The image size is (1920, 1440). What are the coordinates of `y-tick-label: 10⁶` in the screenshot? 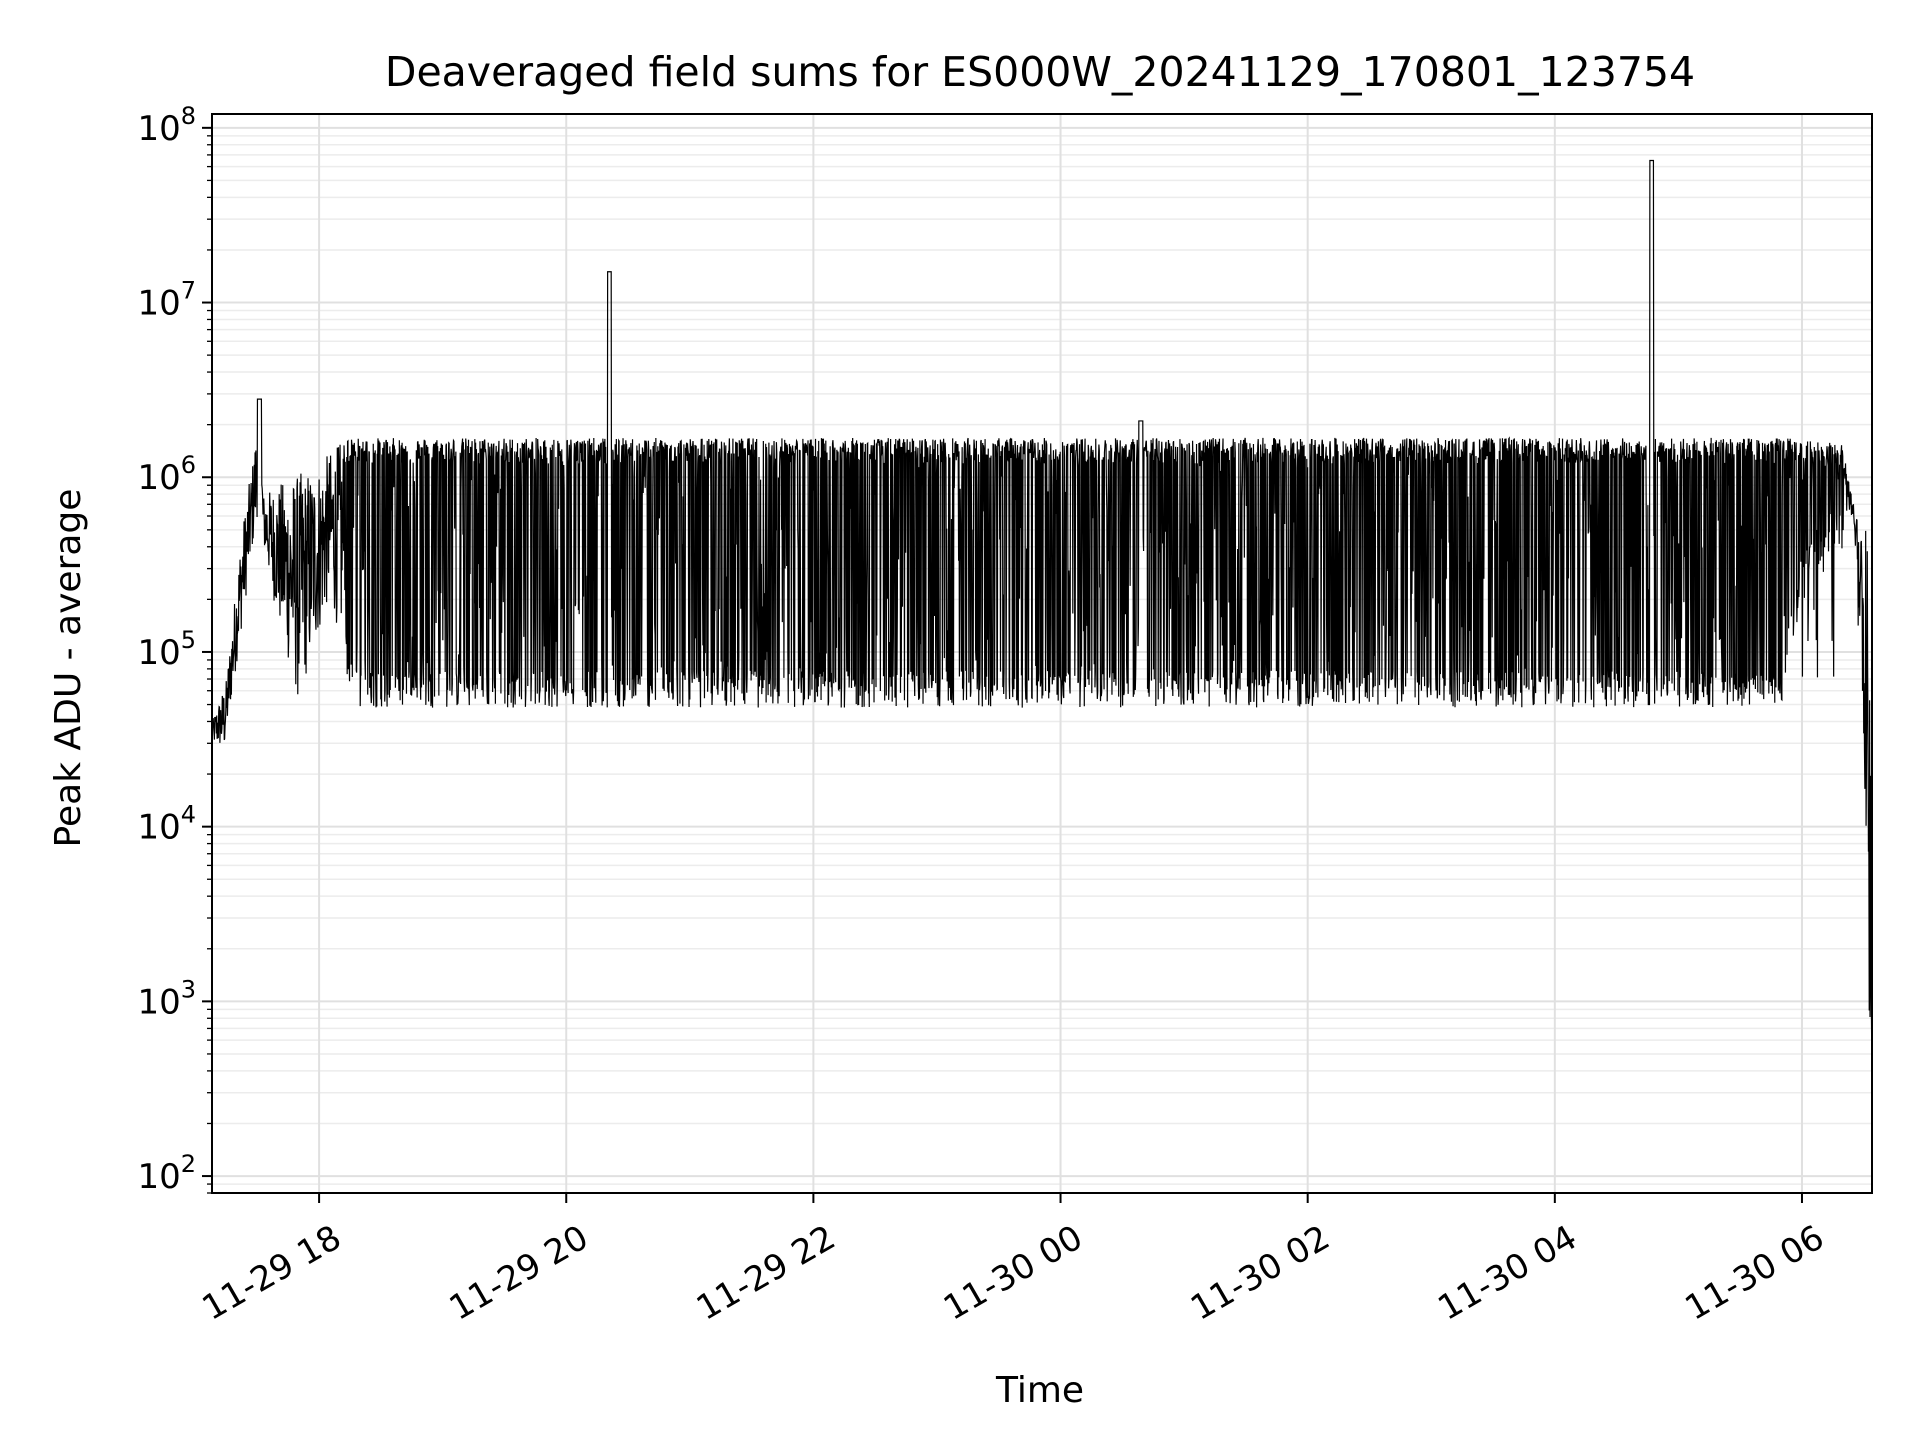 It's located at (166, 474).